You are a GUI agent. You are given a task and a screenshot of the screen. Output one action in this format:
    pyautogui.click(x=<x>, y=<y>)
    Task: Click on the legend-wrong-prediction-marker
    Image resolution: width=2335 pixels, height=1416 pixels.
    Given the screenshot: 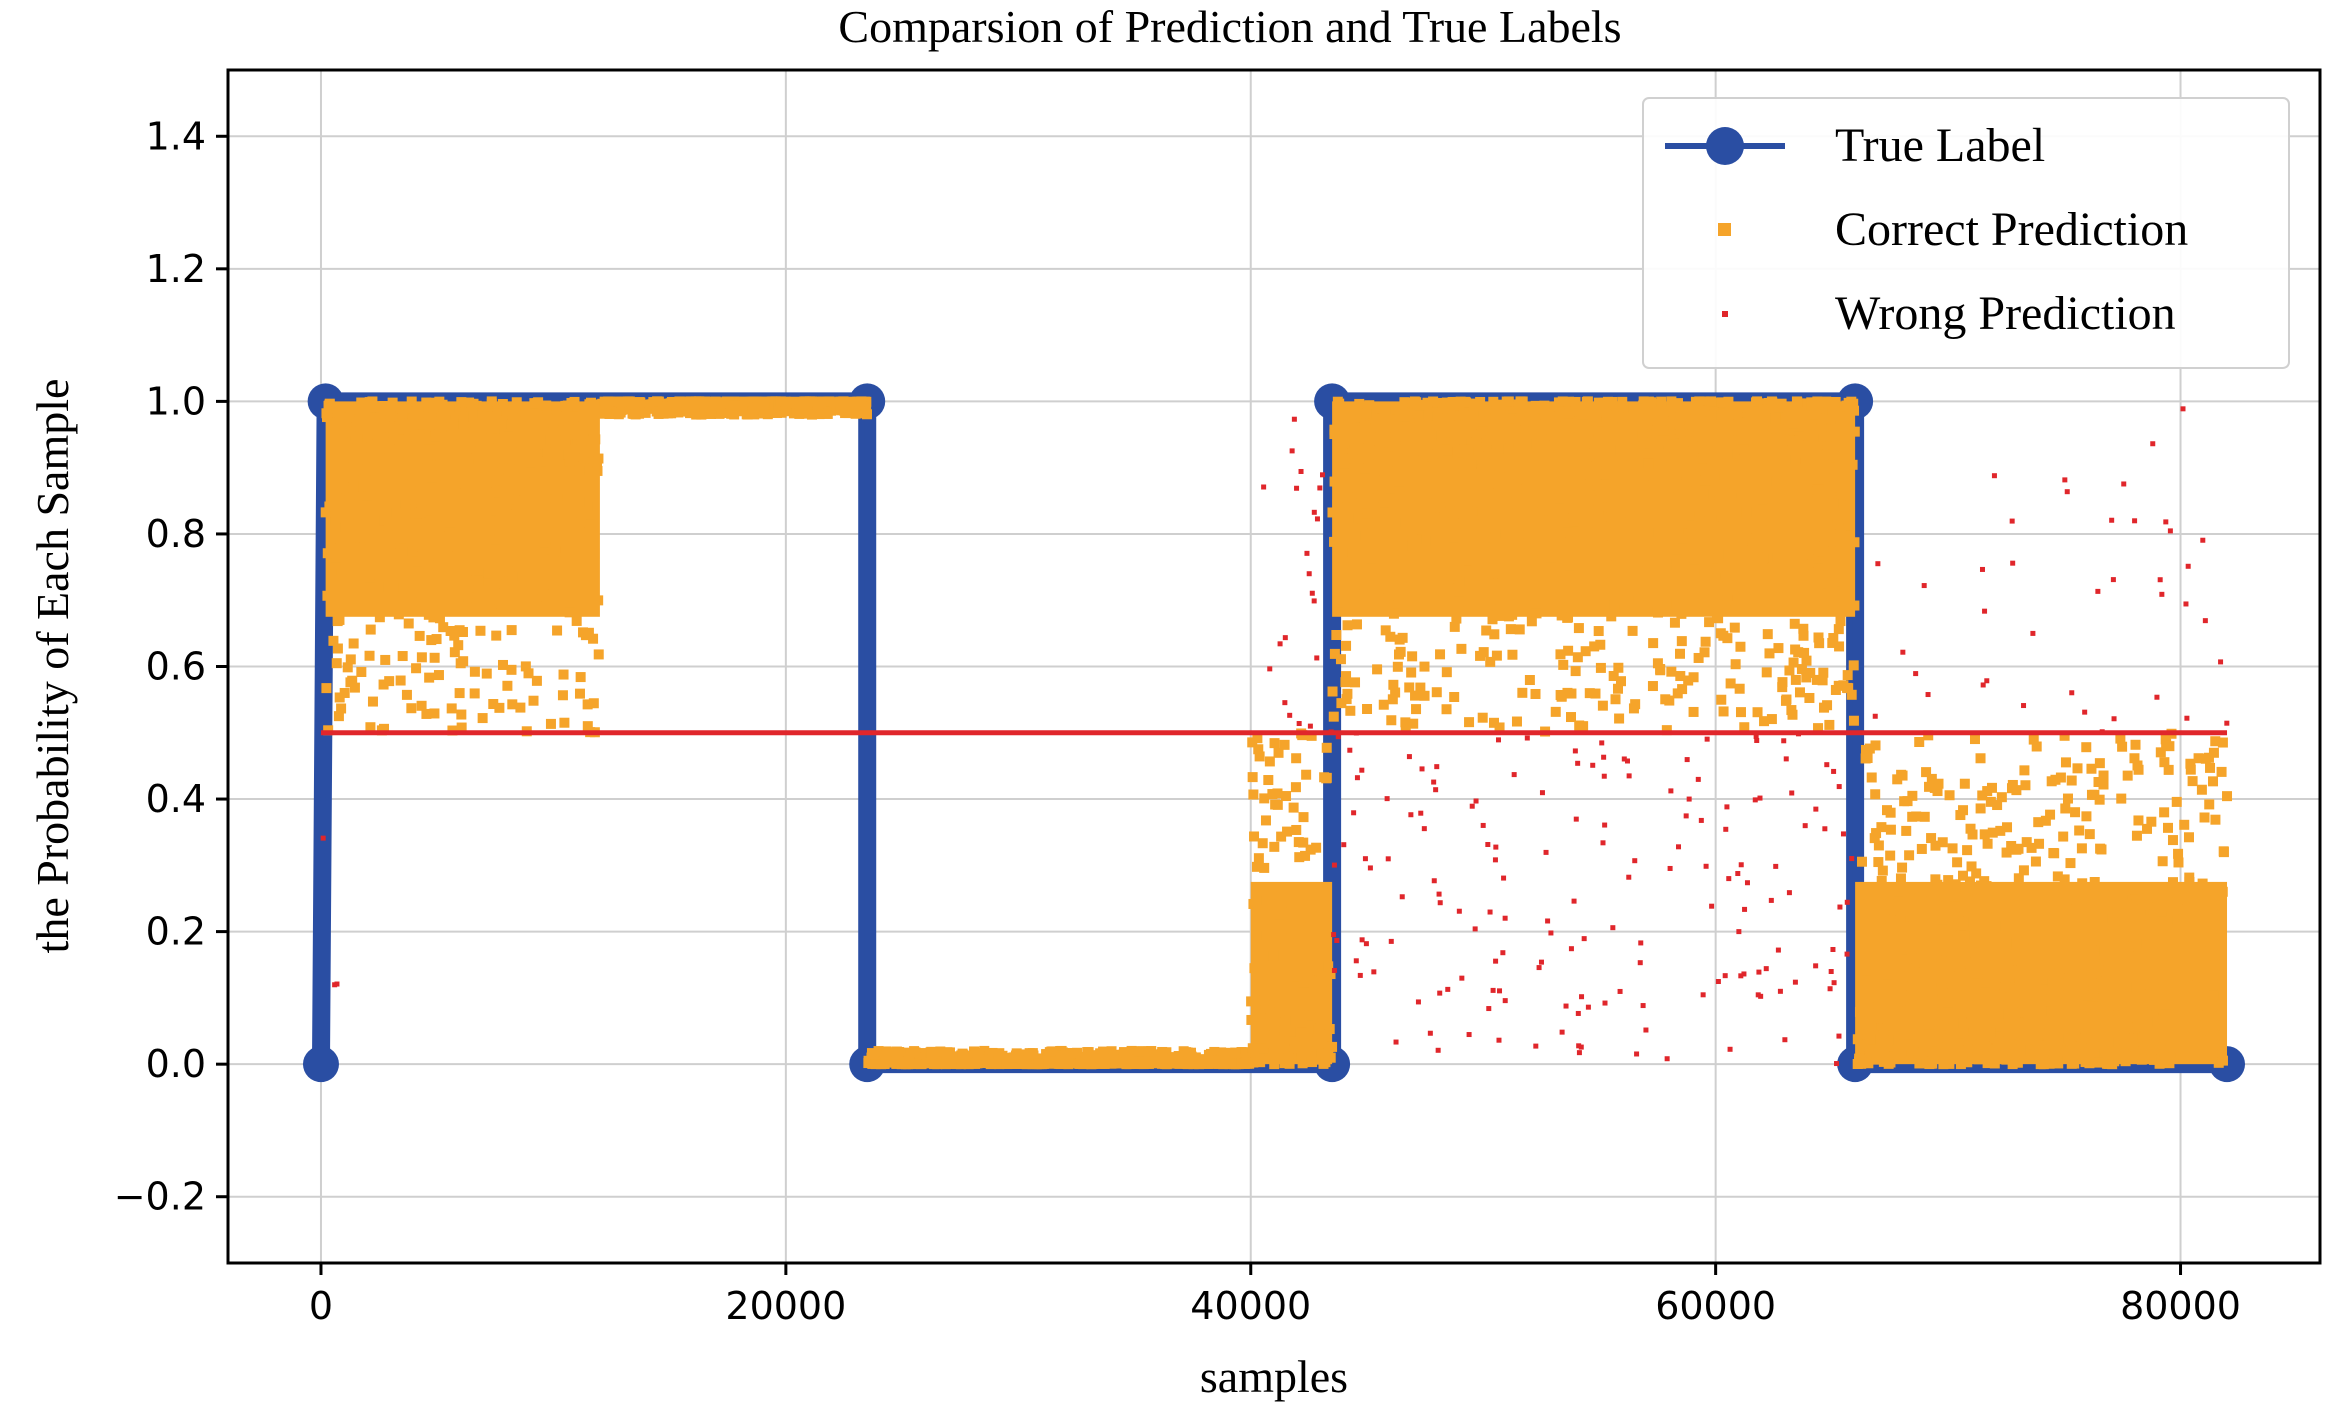 What is the action you would take?
    pyautogui.click(x=1725, y=314)
    